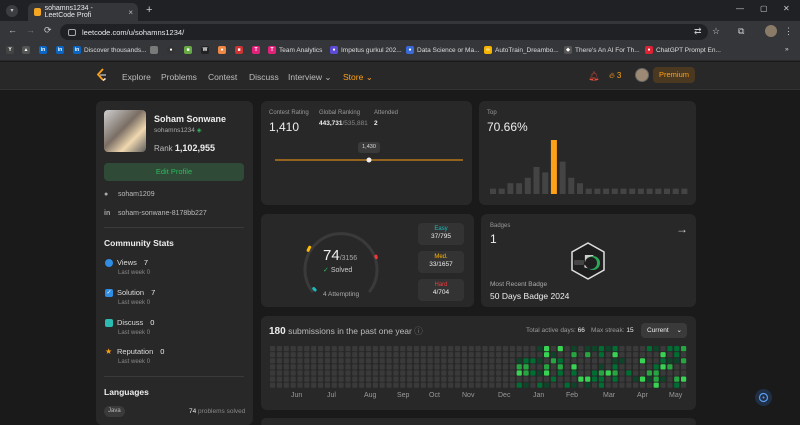  What do you see at coordinates (48, 30) in the screenshot?
I see `reload-button: ⟳` at bounding box center [48, 30].